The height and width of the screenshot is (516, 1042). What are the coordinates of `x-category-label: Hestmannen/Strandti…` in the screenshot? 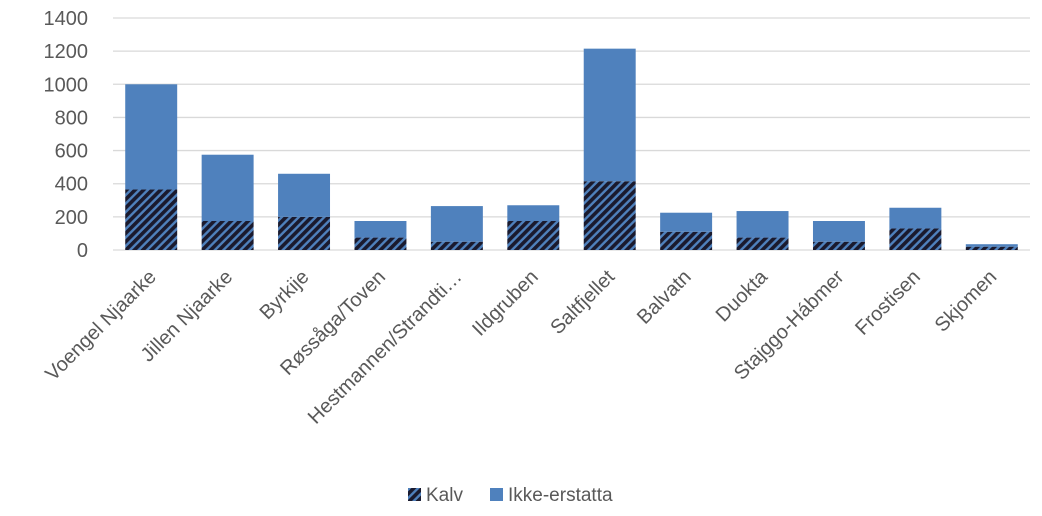 It's located at (385, 347).